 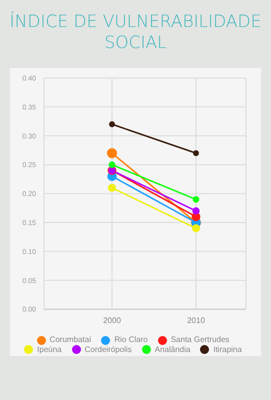 I want to click on legend-label: Ipeúna, so click(x=49, y=349).